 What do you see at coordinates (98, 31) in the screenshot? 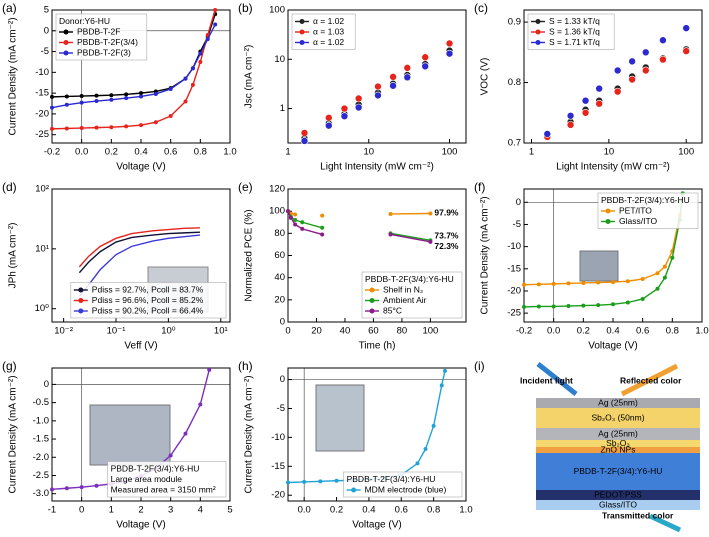
I see `legend-text: PBDB-T-2F` at bounding box center [98, 31].